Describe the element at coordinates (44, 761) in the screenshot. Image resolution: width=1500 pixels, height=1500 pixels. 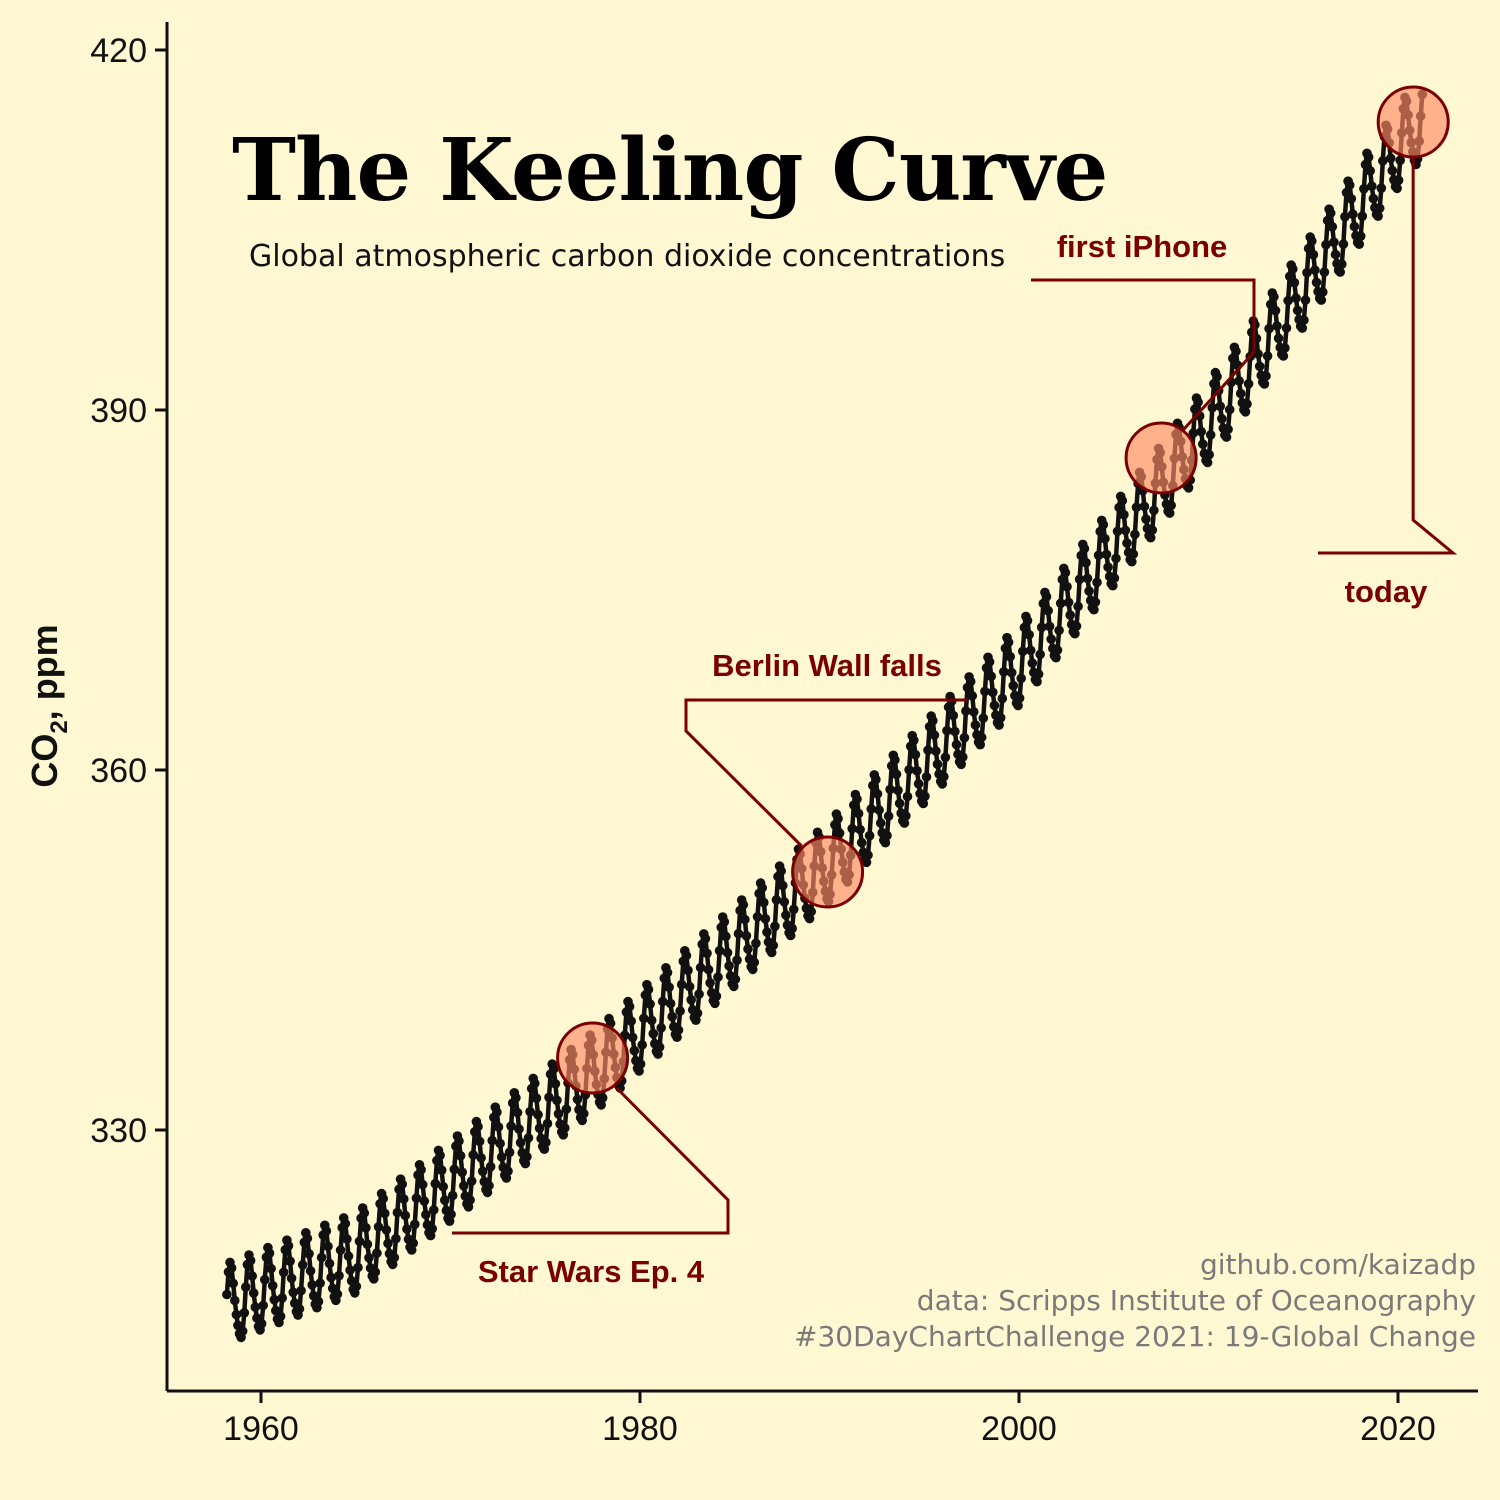
I see `y-axis-label-main: CO` at that location.